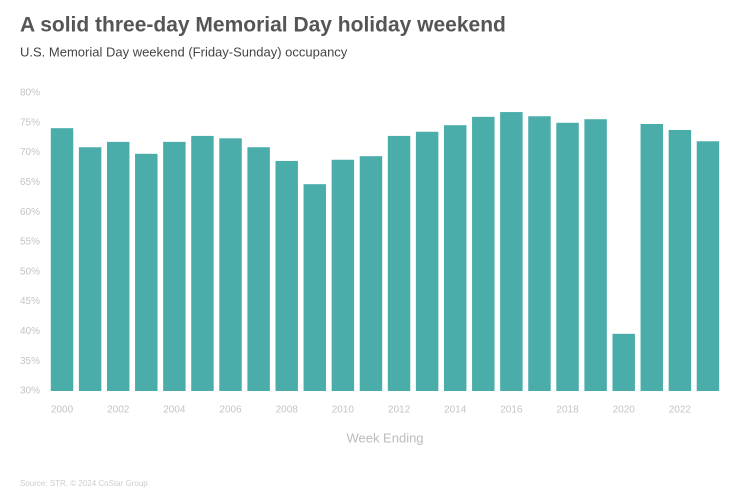 The image size is (751, 498). What do you see at coordinates (455, 410) in the screenshot?
I see `x-tick-label: 2014` at bounding box center [455, 410].